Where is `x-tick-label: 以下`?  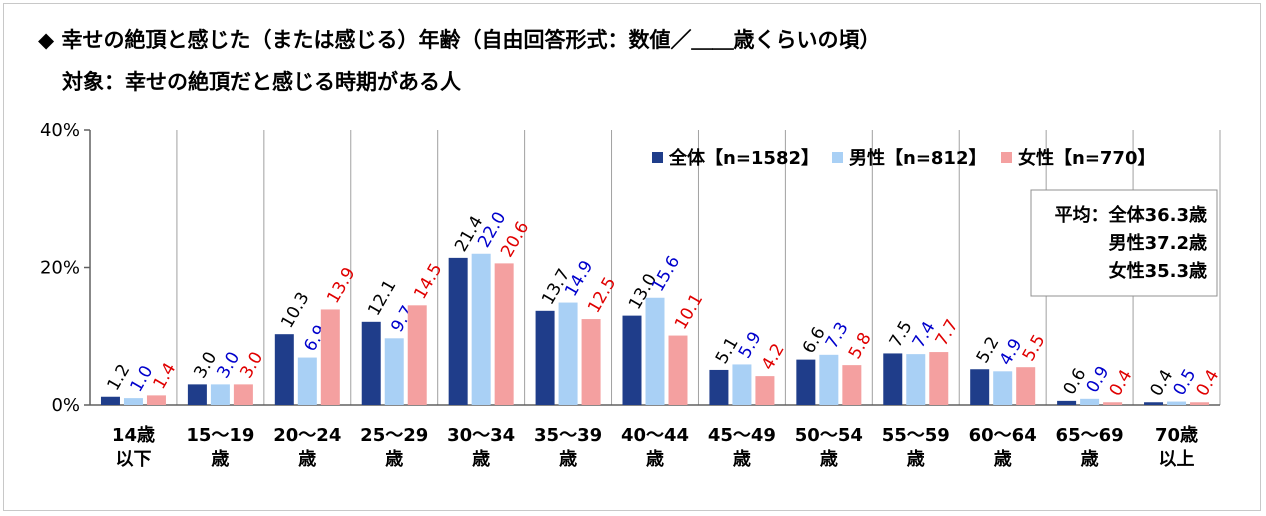 x-tick-label: 以下 is located at coordinates (133, 459).